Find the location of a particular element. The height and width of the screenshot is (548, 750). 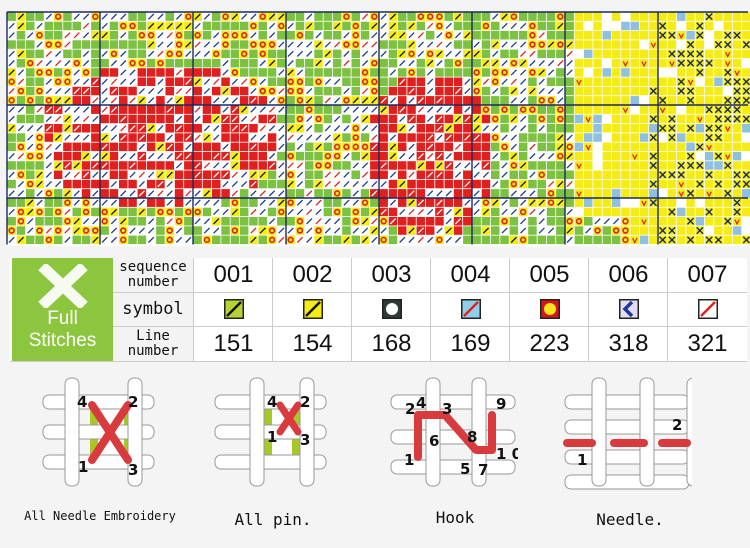

yellow-dot-on-red-icon is located at coordinates (549, 309).